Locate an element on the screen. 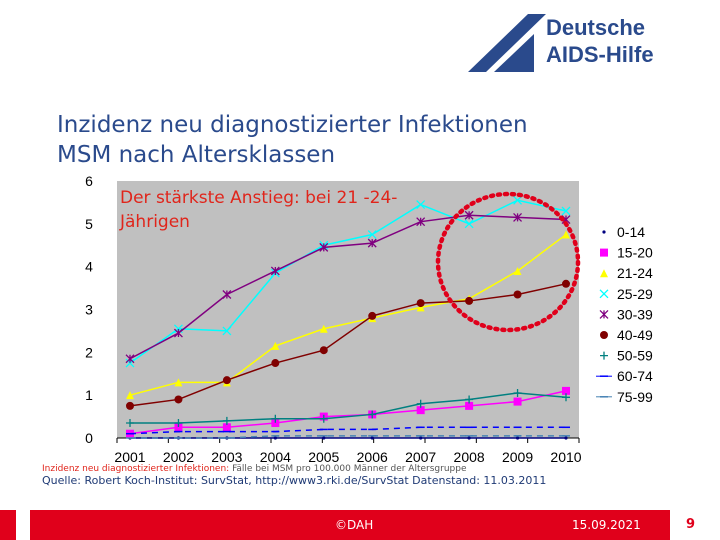 This screenshot has width=720, height=540. x-tick-label: 2002 is located at coordinates (178, 457).